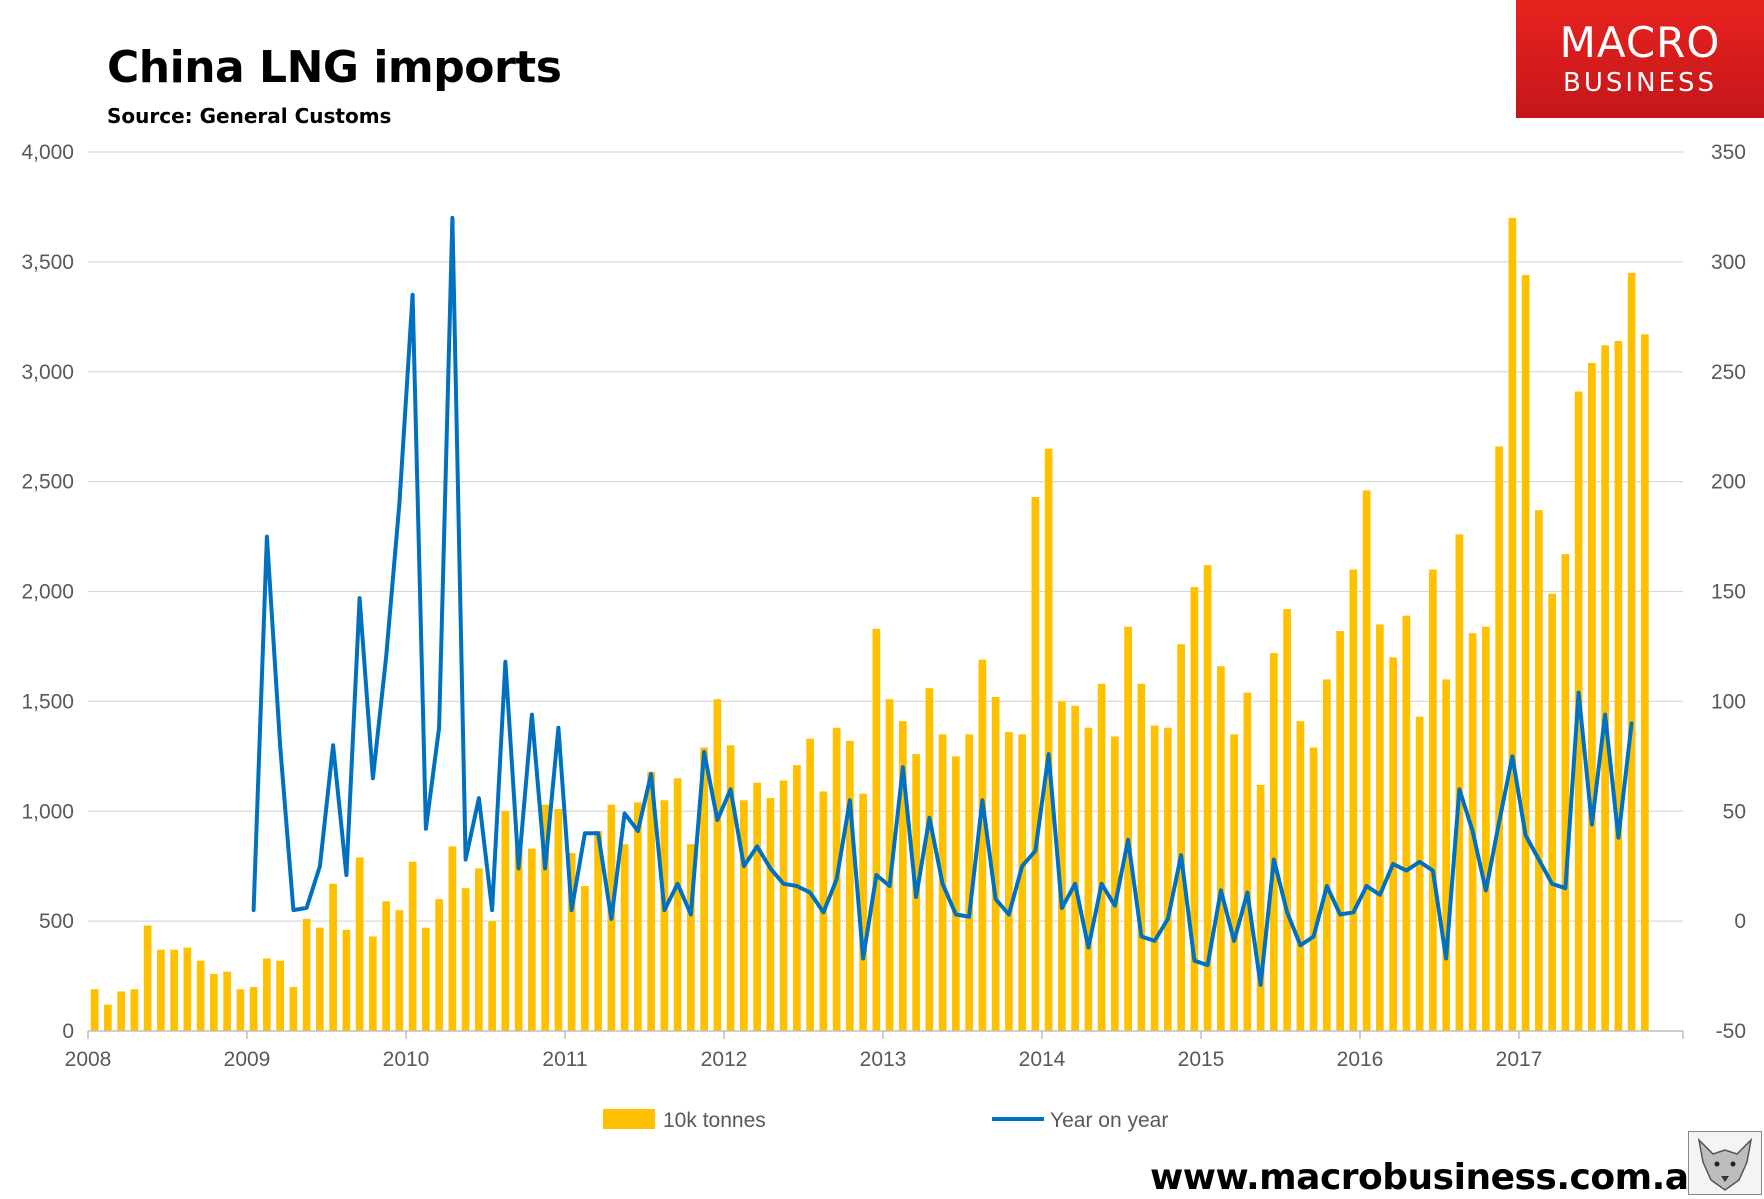 The image size is (1764, 1199). What do you see at coordinates (1728, 482) in the screenshot?
I see `y-right-tick-label: 200` at bounding box center [1728, 482].